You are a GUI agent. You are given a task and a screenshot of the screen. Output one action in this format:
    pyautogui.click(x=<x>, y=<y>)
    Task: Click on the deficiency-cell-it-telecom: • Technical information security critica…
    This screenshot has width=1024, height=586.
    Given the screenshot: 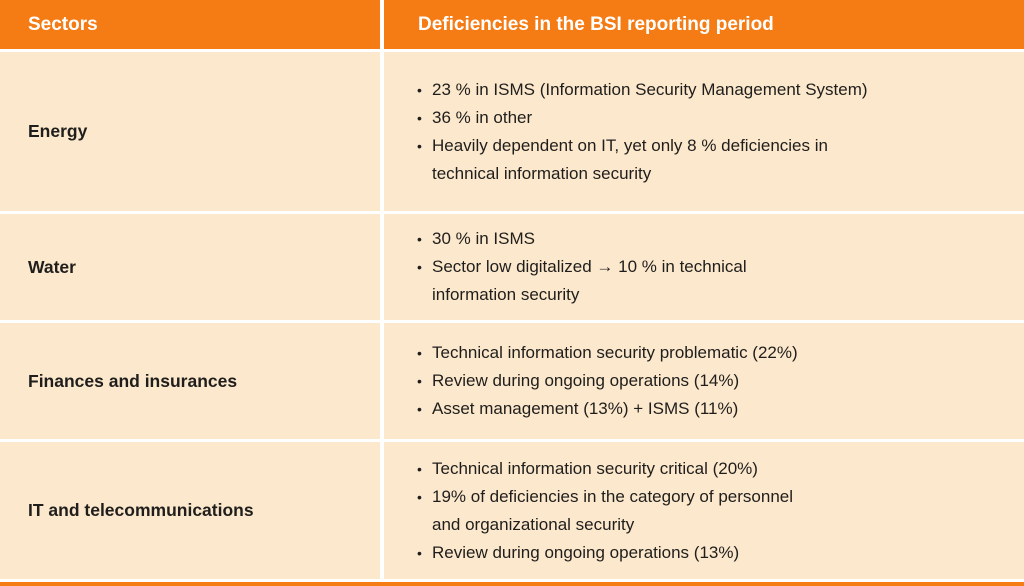 What is the action you would take?
    pyautogui.click(x=704, y=510)
    